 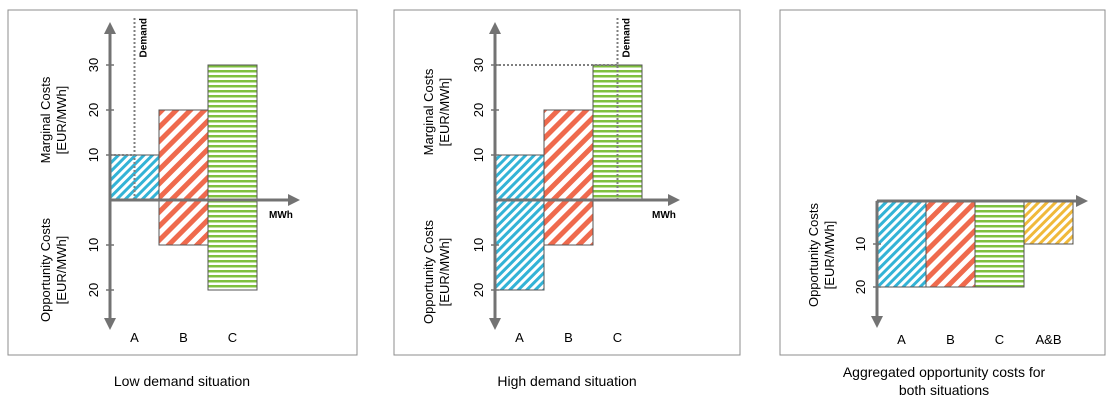 What do you see at coordinates (232, 132) in the screenshot?
I see `bar-marginal-C` at bounding box center [232, 132].